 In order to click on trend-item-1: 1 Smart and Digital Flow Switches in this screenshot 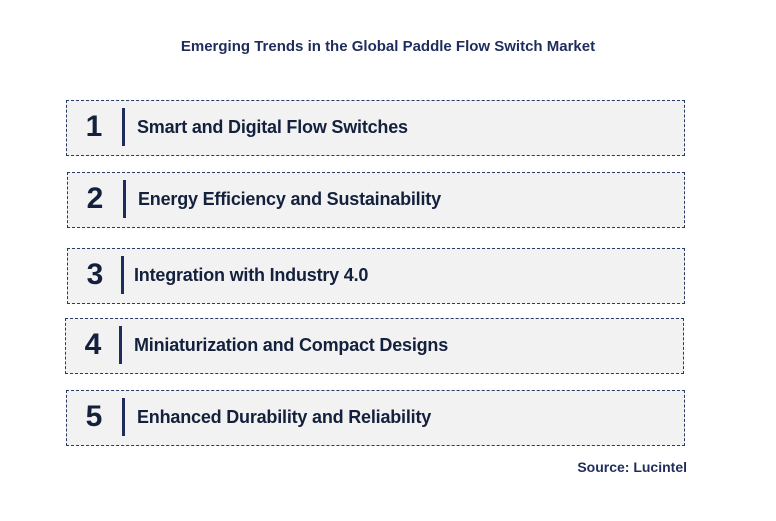, I will do `click(375, 128)`.